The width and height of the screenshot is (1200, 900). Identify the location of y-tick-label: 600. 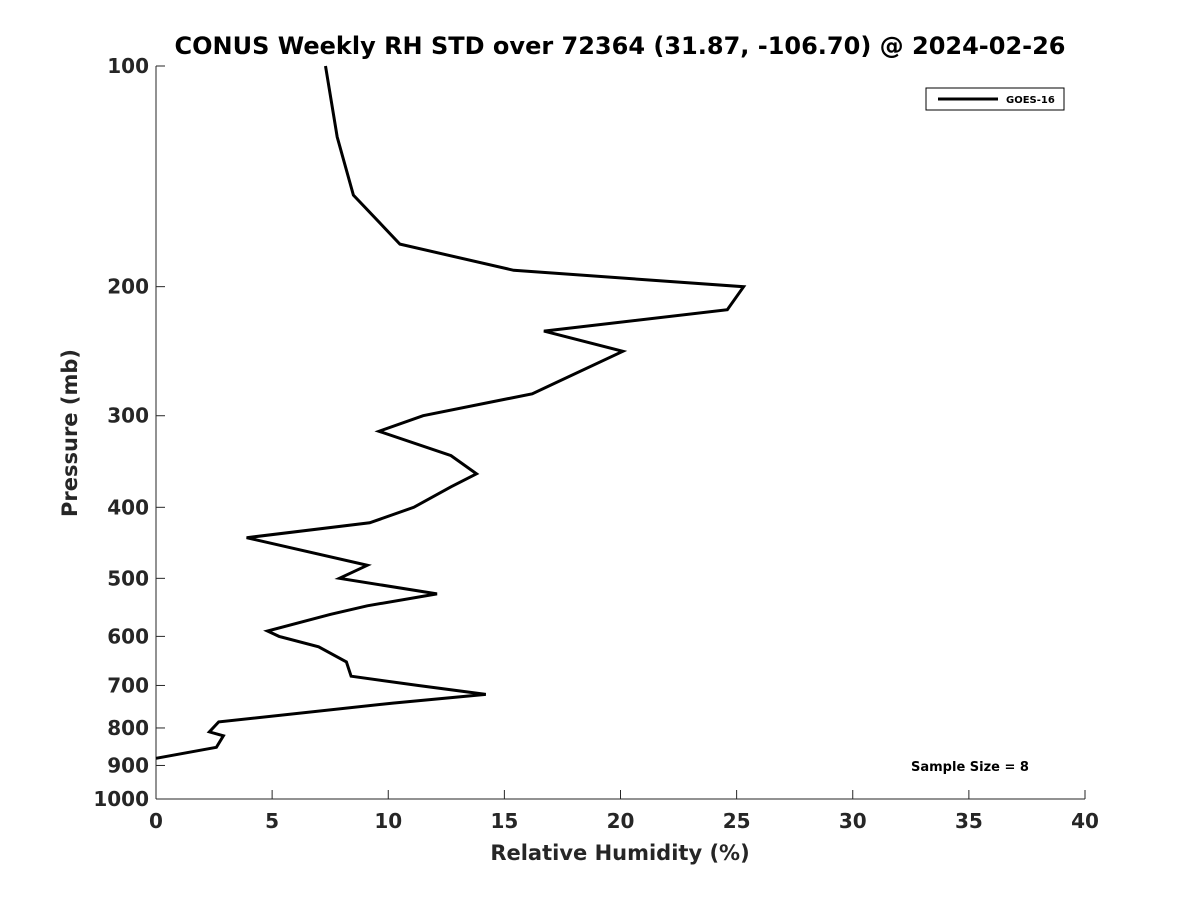
(128, 636).